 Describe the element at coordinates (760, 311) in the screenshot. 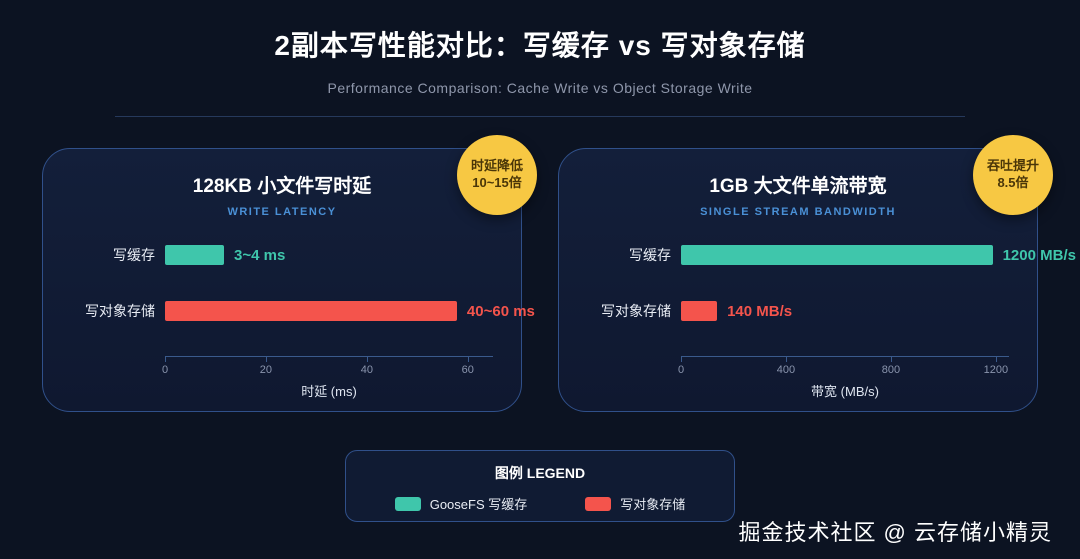

I see `bar-value: 140 MB/s` at that location.